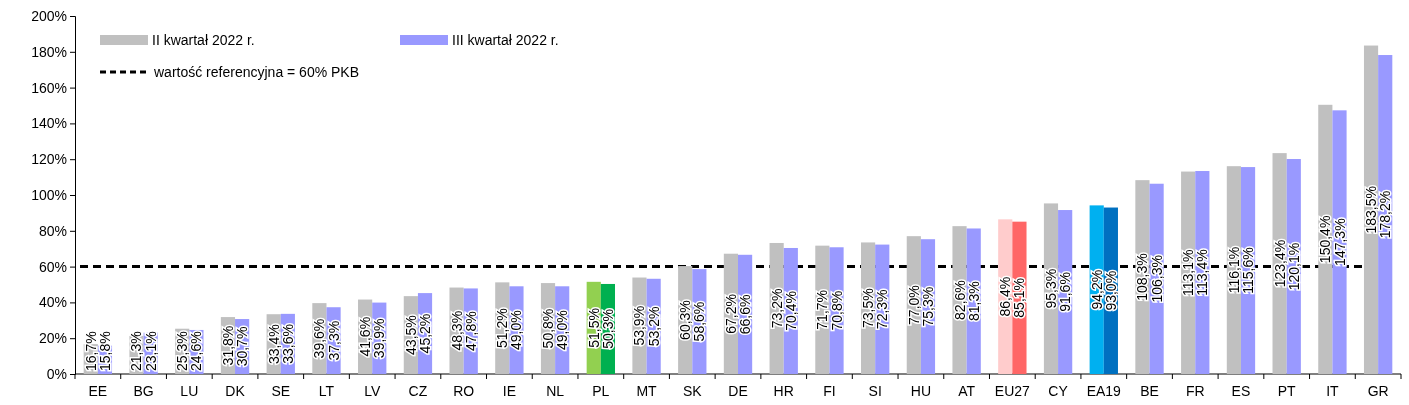 This screenshot has height=405, width=1409. Describe the element at coordinates (1012, 391) in the screenshot. I see `x-tick-label: EU27` at that location.